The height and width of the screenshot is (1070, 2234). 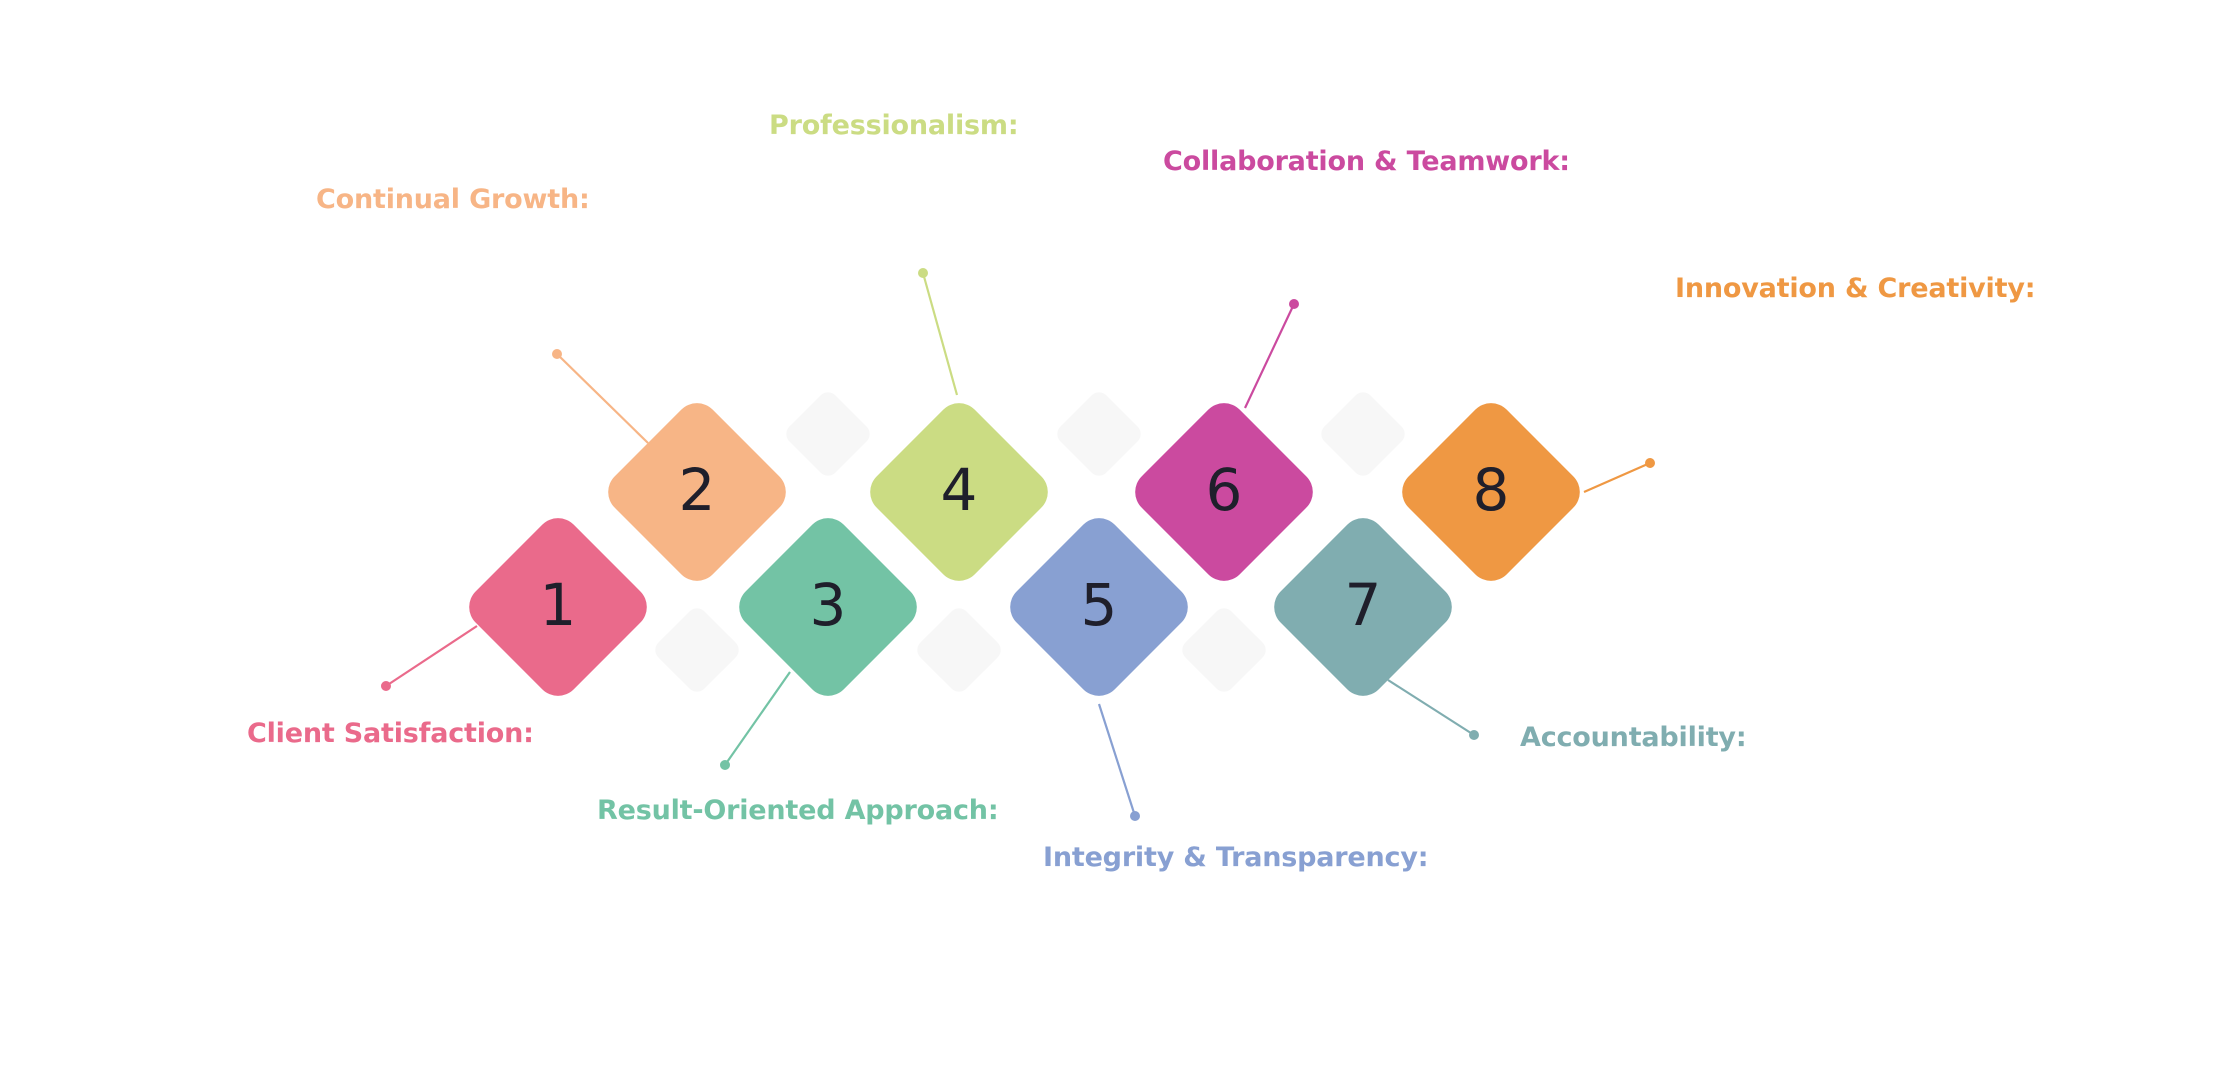 What do you see at coordinates (1633, 737) in the screenshot?
I see `step-label-7: Accountability:` at bounding box center [1633, 737].